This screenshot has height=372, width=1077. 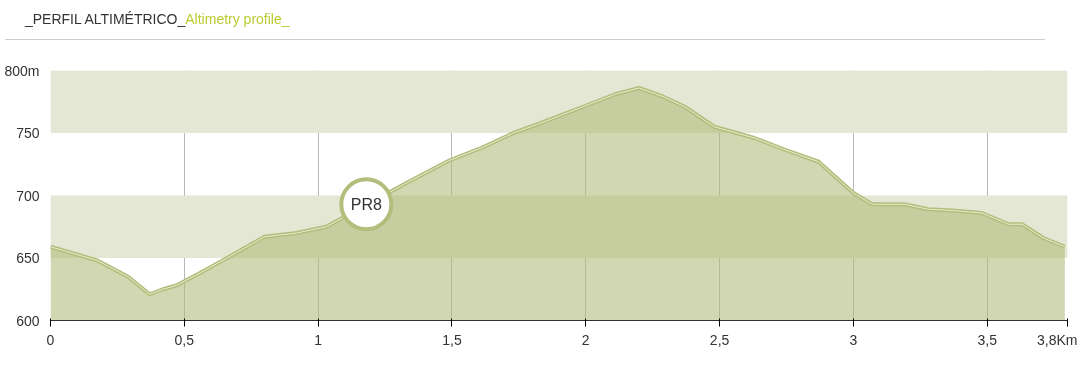 I want to click on x-tick-label: 3, so click(x=853, y=339).